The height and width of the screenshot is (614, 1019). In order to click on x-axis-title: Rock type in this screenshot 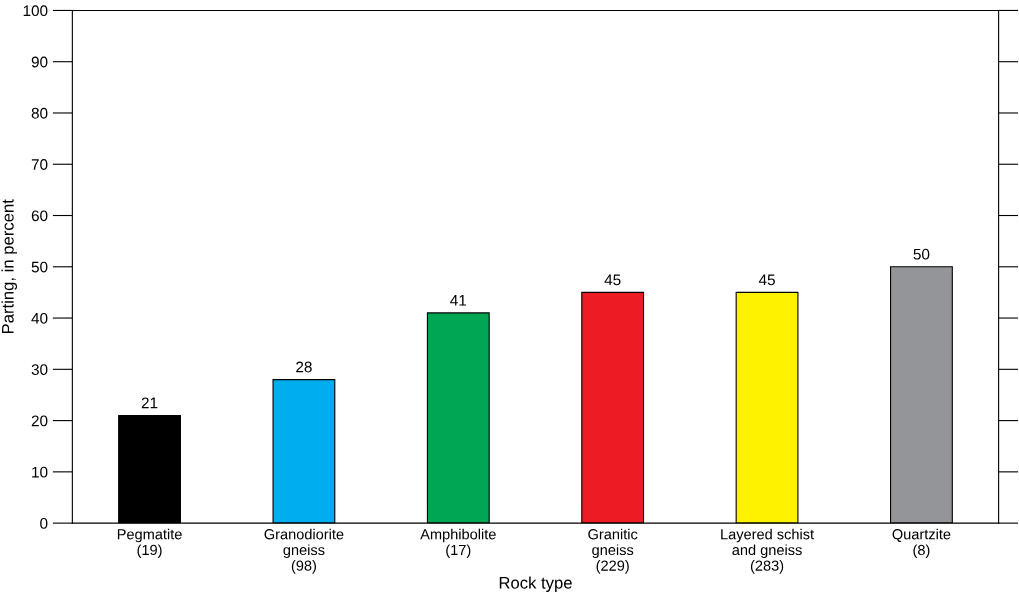, I will do `click(535, 584)`.